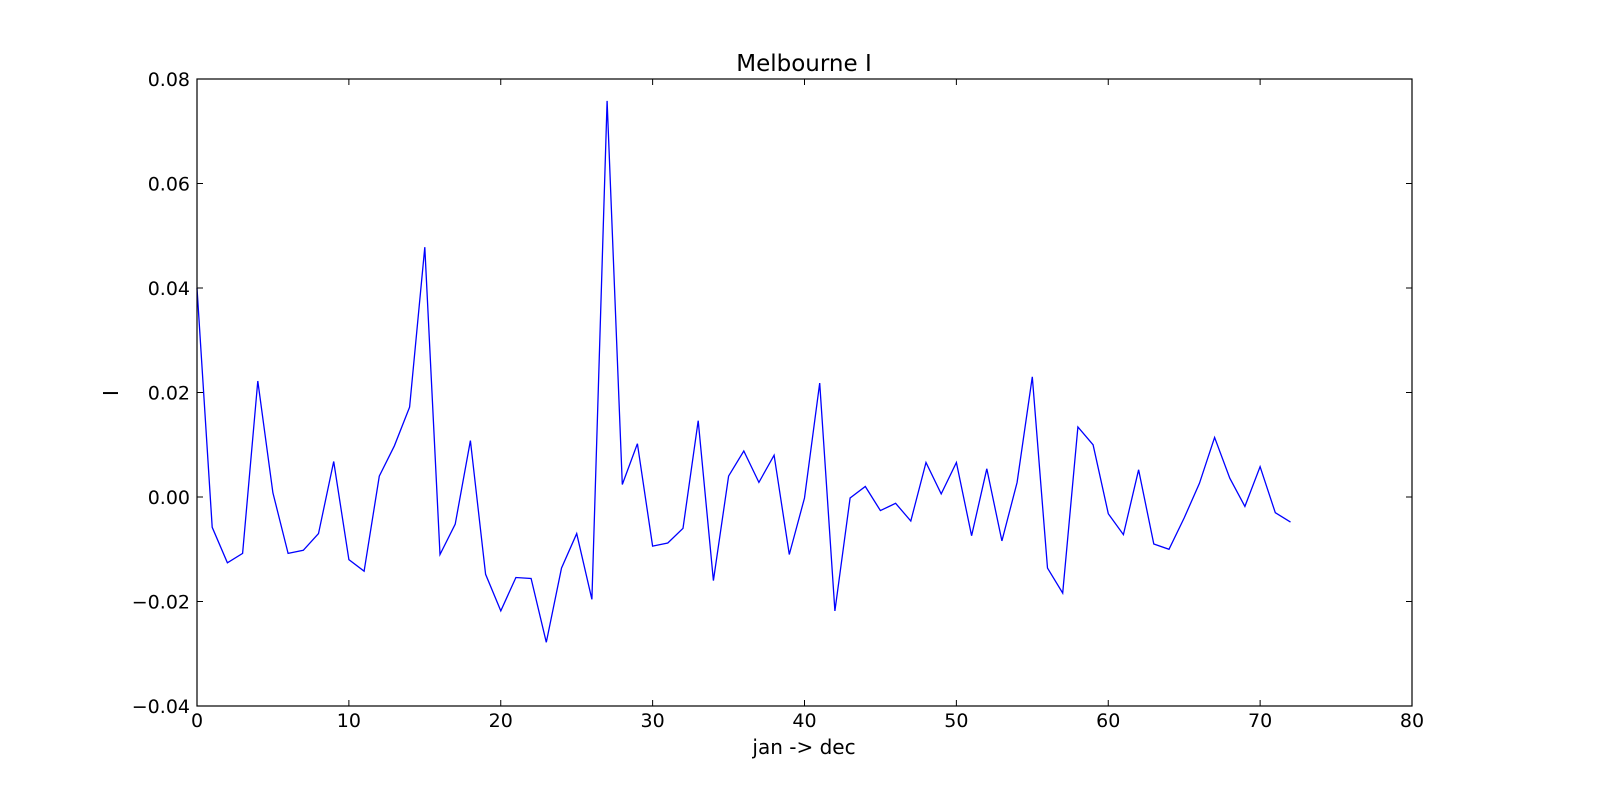 Image resolution: width=1600 pixels, height=800 pixels. Describe the element at coordinates (1412, 721) in the screenshot. I see `x-tick-label: 80` at that location.